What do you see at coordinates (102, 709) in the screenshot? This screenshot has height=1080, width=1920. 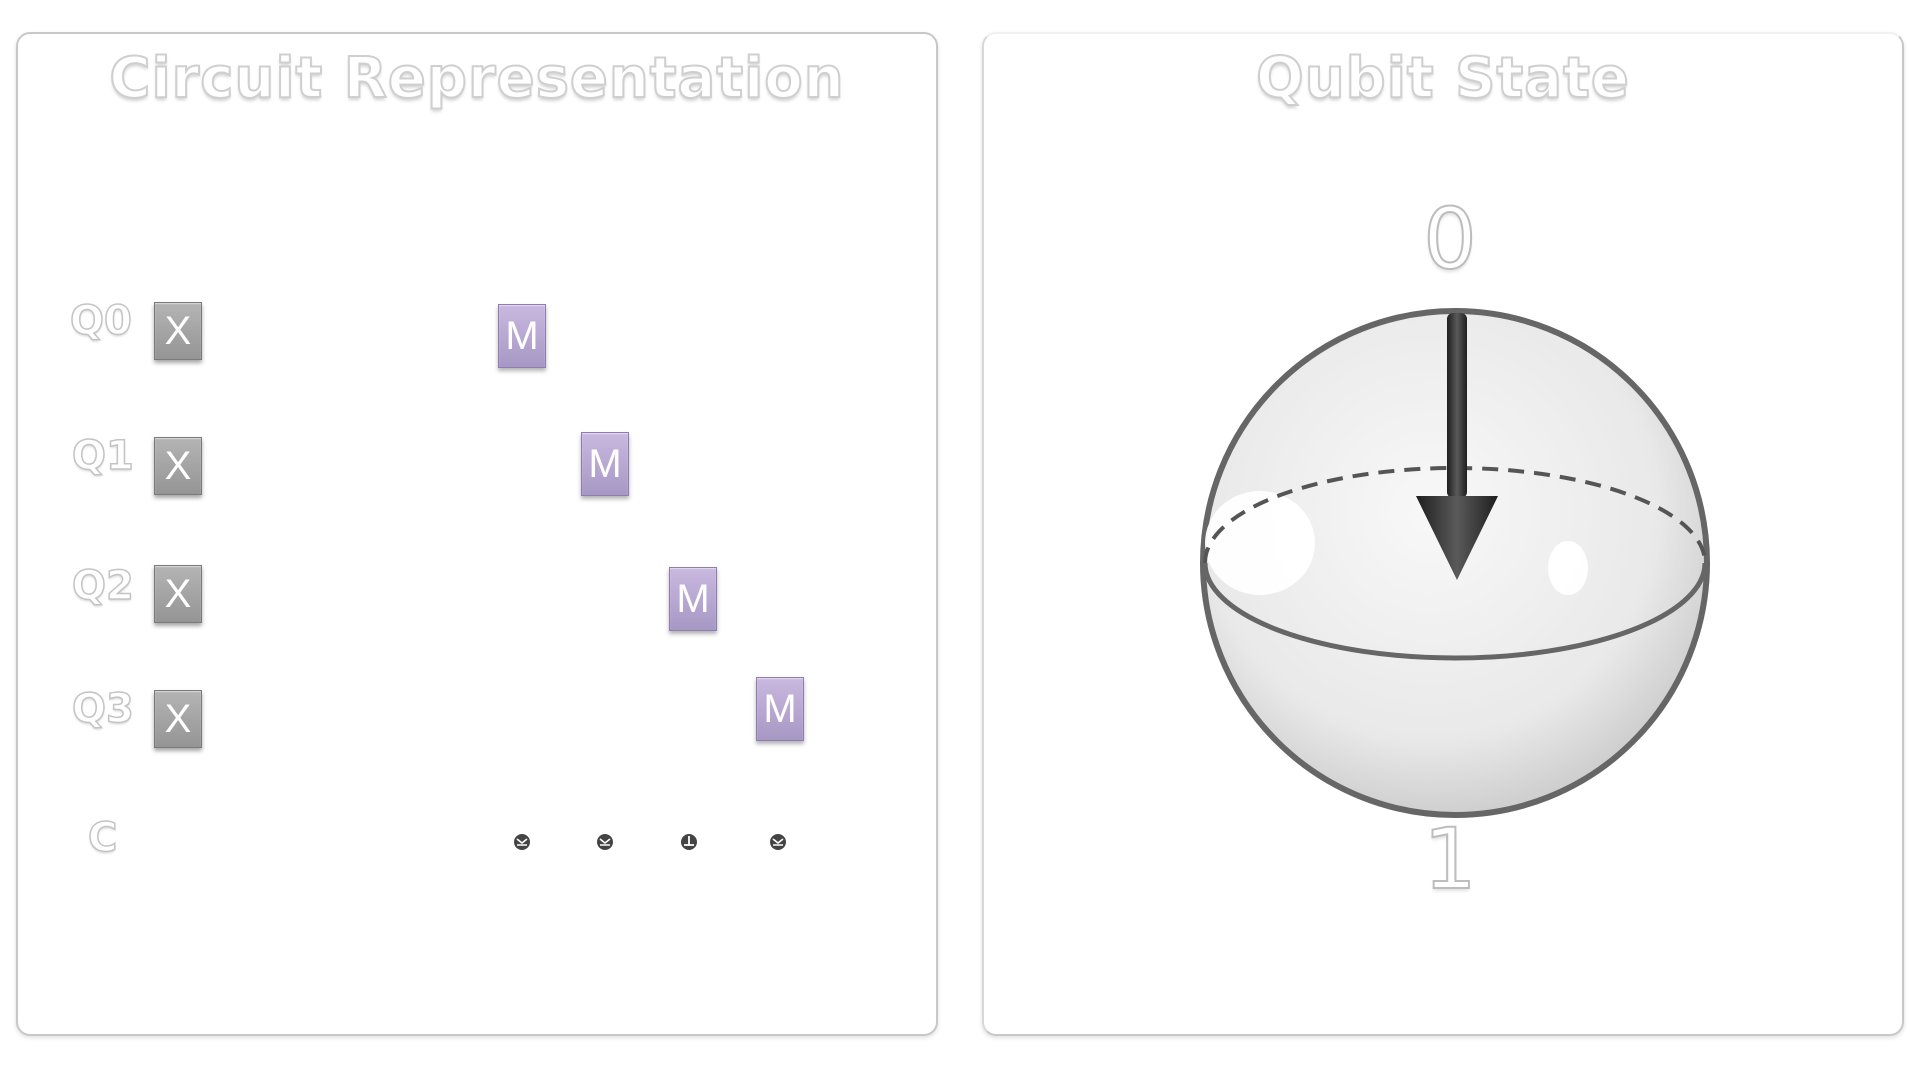 I see `qubit-label-q3: Q3` at bounding box center [102, 709].